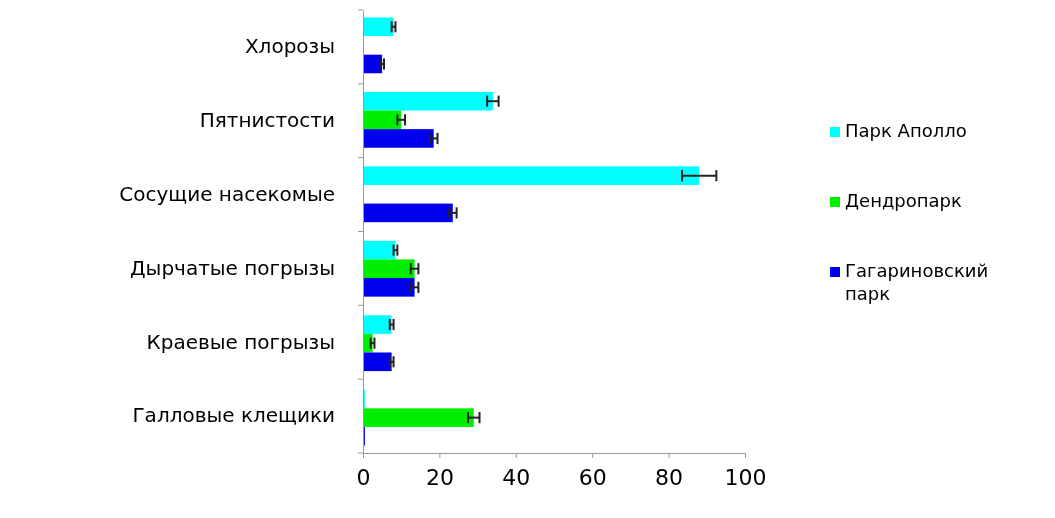 Image resolution: width=1055 pixels, height=518 pixels. I want to click on legend-label: Дендропарк, so click(904, 200).